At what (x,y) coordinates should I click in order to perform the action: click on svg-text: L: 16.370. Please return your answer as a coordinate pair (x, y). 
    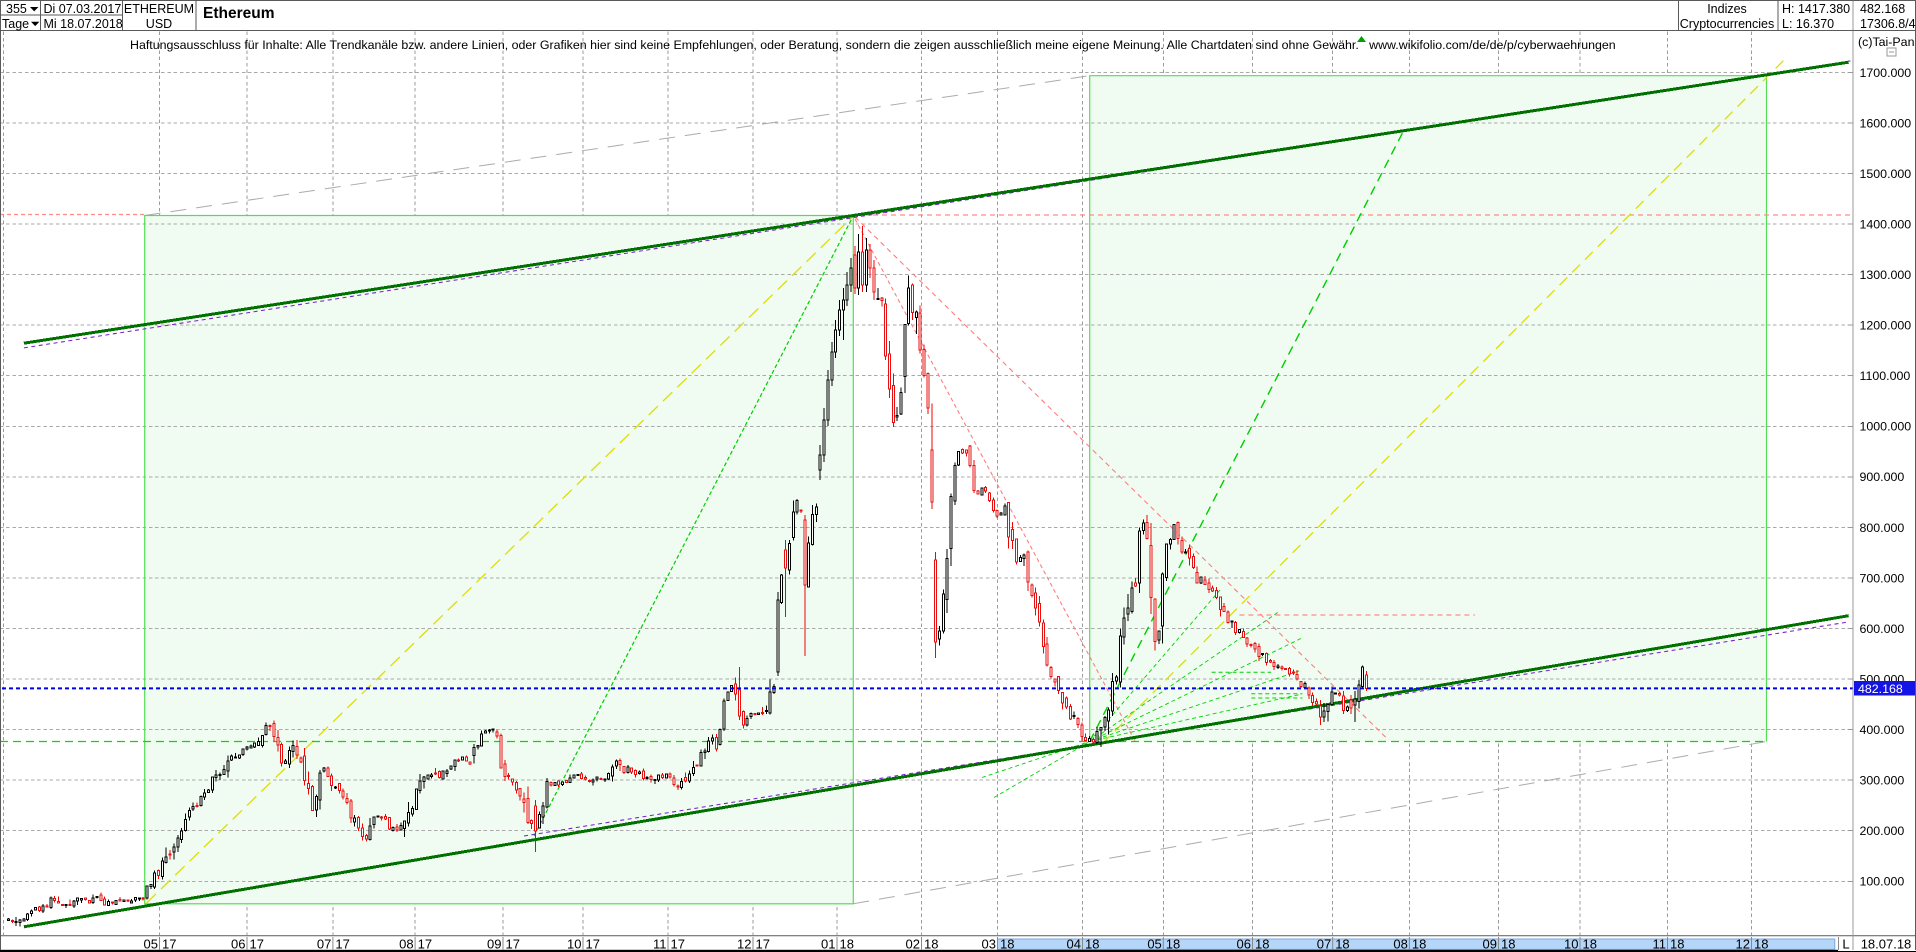
    Looking at the image, I should click on (1808, 24).